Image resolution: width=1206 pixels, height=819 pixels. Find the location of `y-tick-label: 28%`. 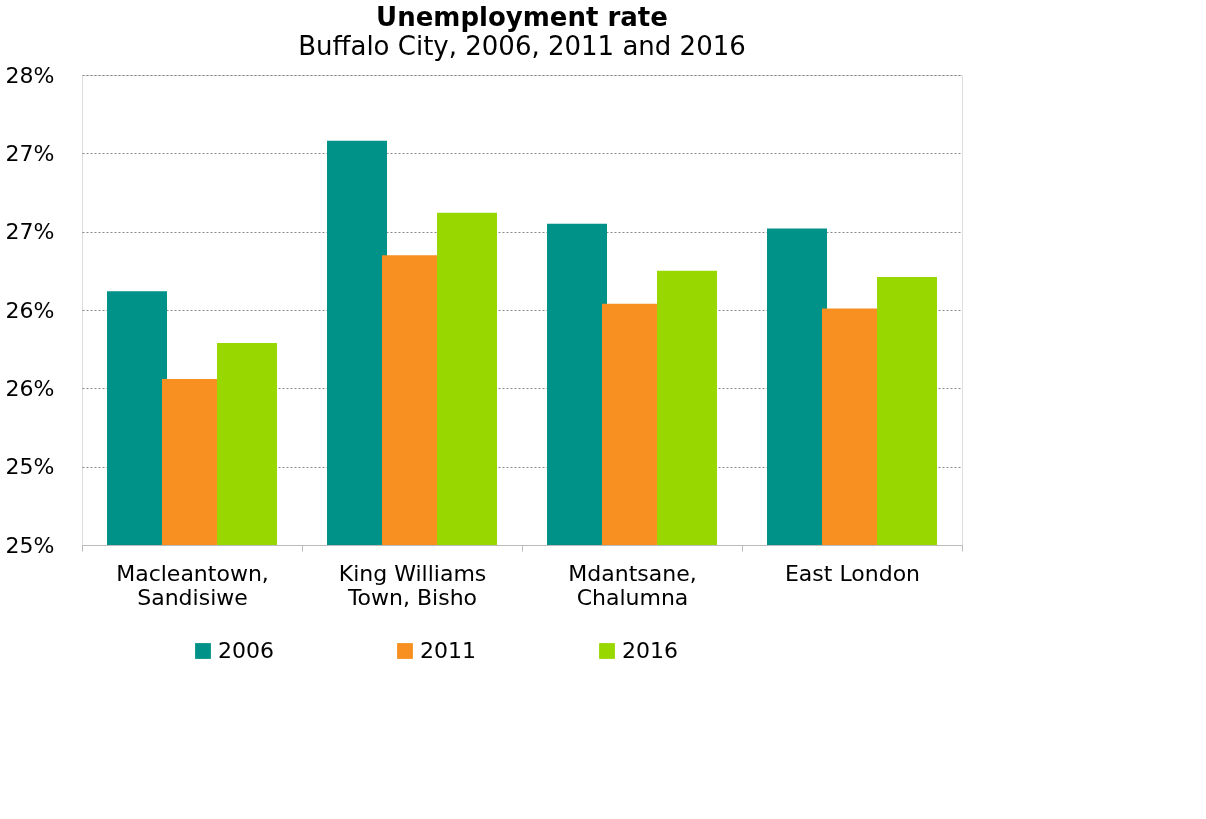

y-tick-label: 28% is located at coordinates (30, 75).